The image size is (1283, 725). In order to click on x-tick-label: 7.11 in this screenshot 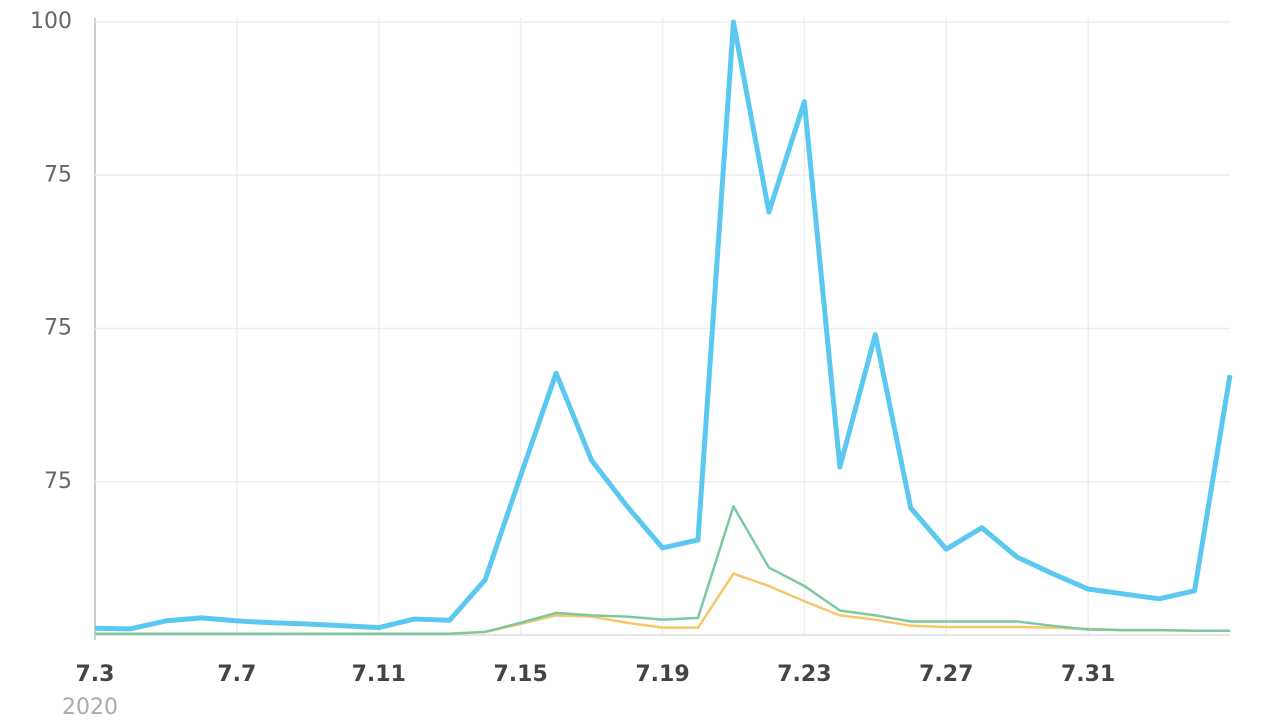, I will do `click(379, 674)`.